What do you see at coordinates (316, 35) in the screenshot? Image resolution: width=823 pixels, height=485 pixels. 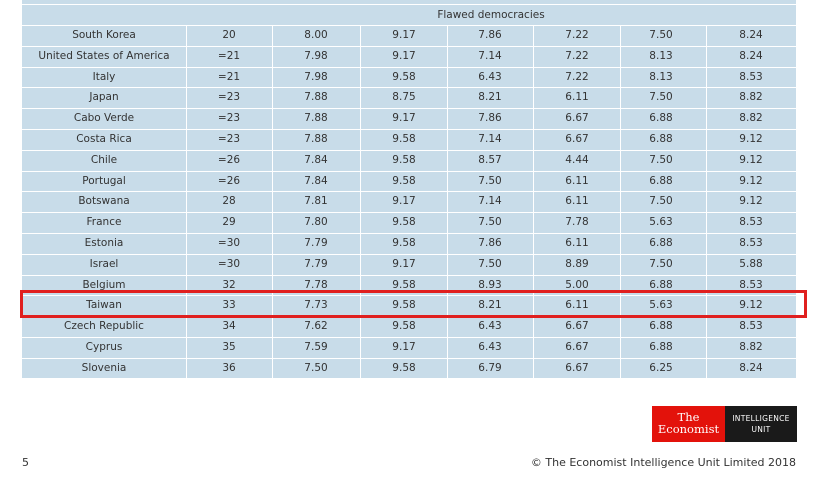 I see `table-cell: 8.00` at bounding box center [316, 35].